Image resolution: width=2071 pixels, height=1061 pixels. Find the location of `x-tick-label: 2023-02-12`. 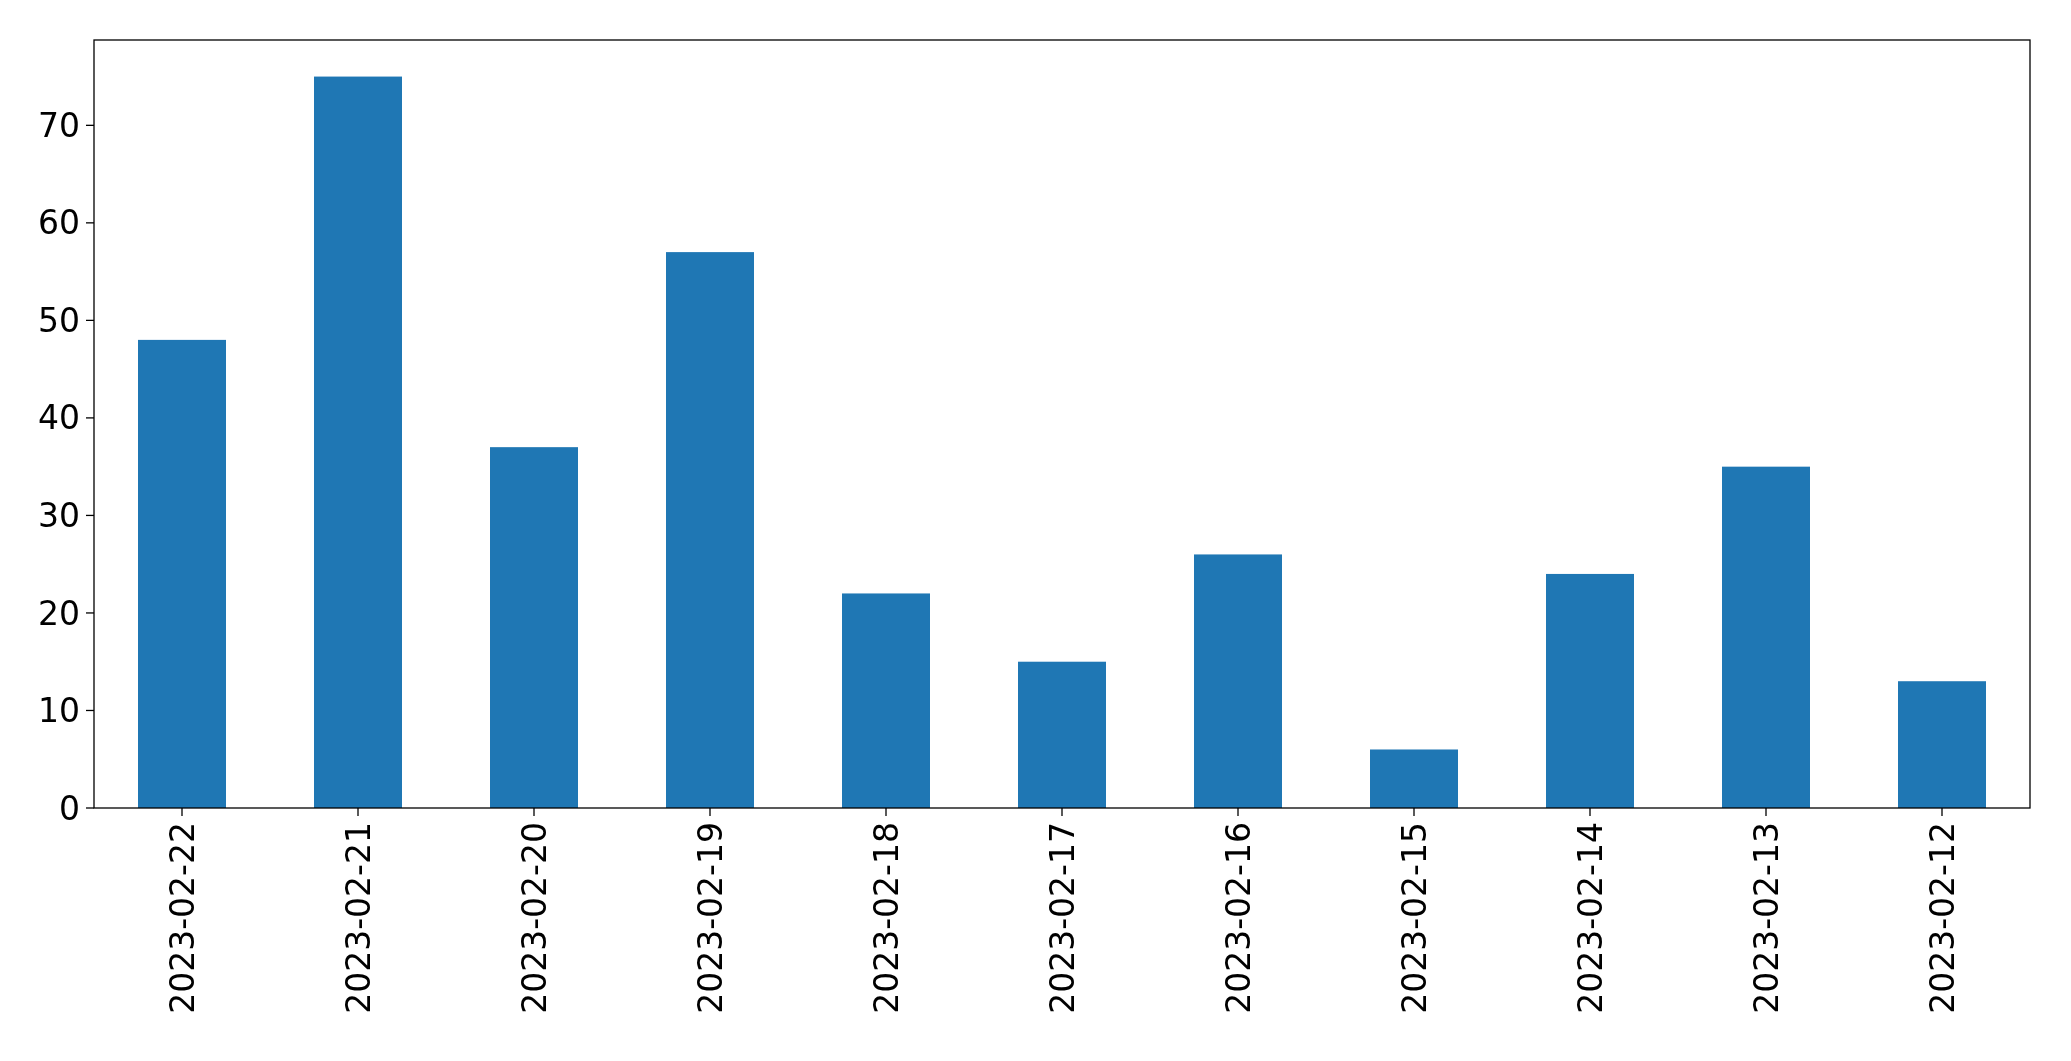

x-tick-label: 2023-02-12 is located at coordinates (1942, 918).